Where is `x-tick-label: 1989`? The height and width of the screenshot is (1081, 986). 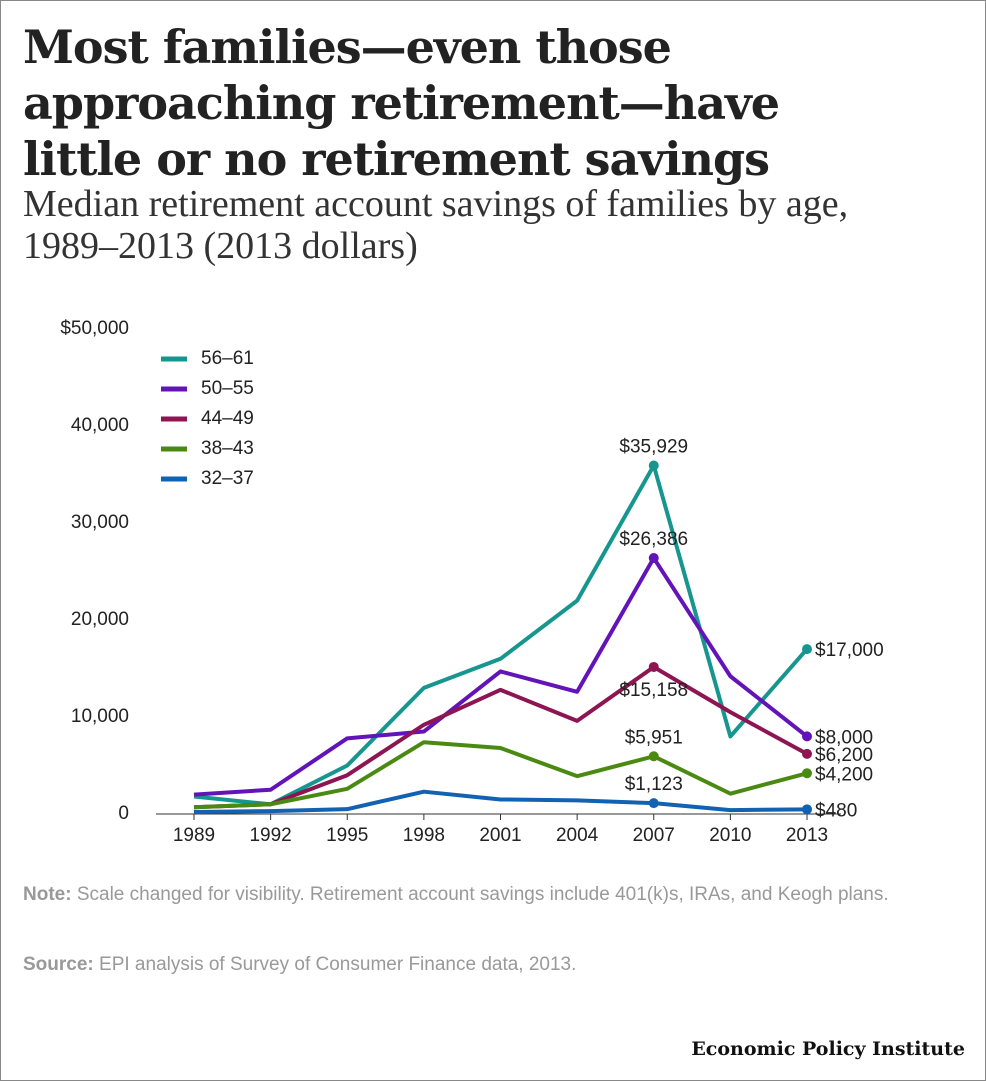
x-tick-label: 1989 is located at coordinates (194, 835).